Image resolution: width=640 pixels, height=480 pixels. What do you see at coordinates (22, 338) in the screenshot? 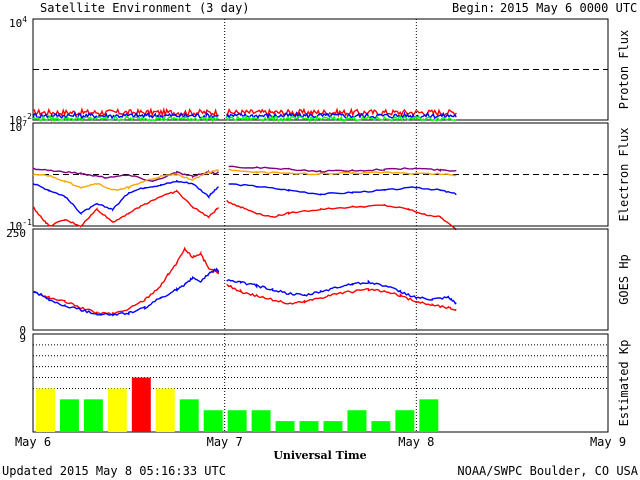
I see `y-tick-label: 9` at bounding box center [22, 338].